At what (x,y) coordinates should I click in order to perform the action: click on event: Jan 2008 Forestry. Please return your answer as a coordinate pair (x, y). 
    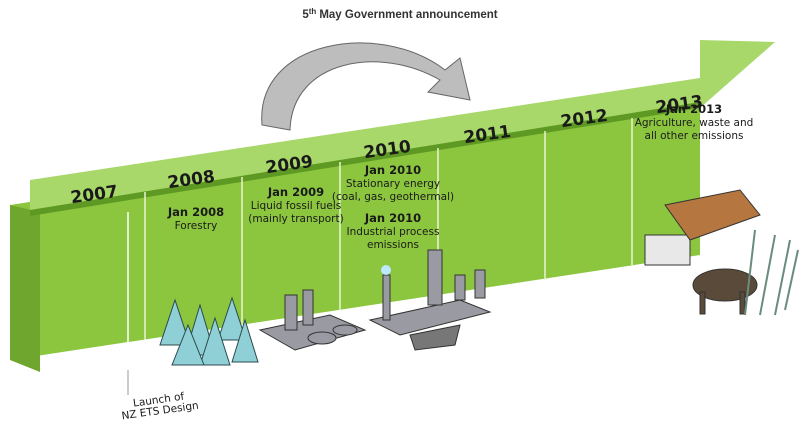
    Looking at the image, I should click on (195, 218).